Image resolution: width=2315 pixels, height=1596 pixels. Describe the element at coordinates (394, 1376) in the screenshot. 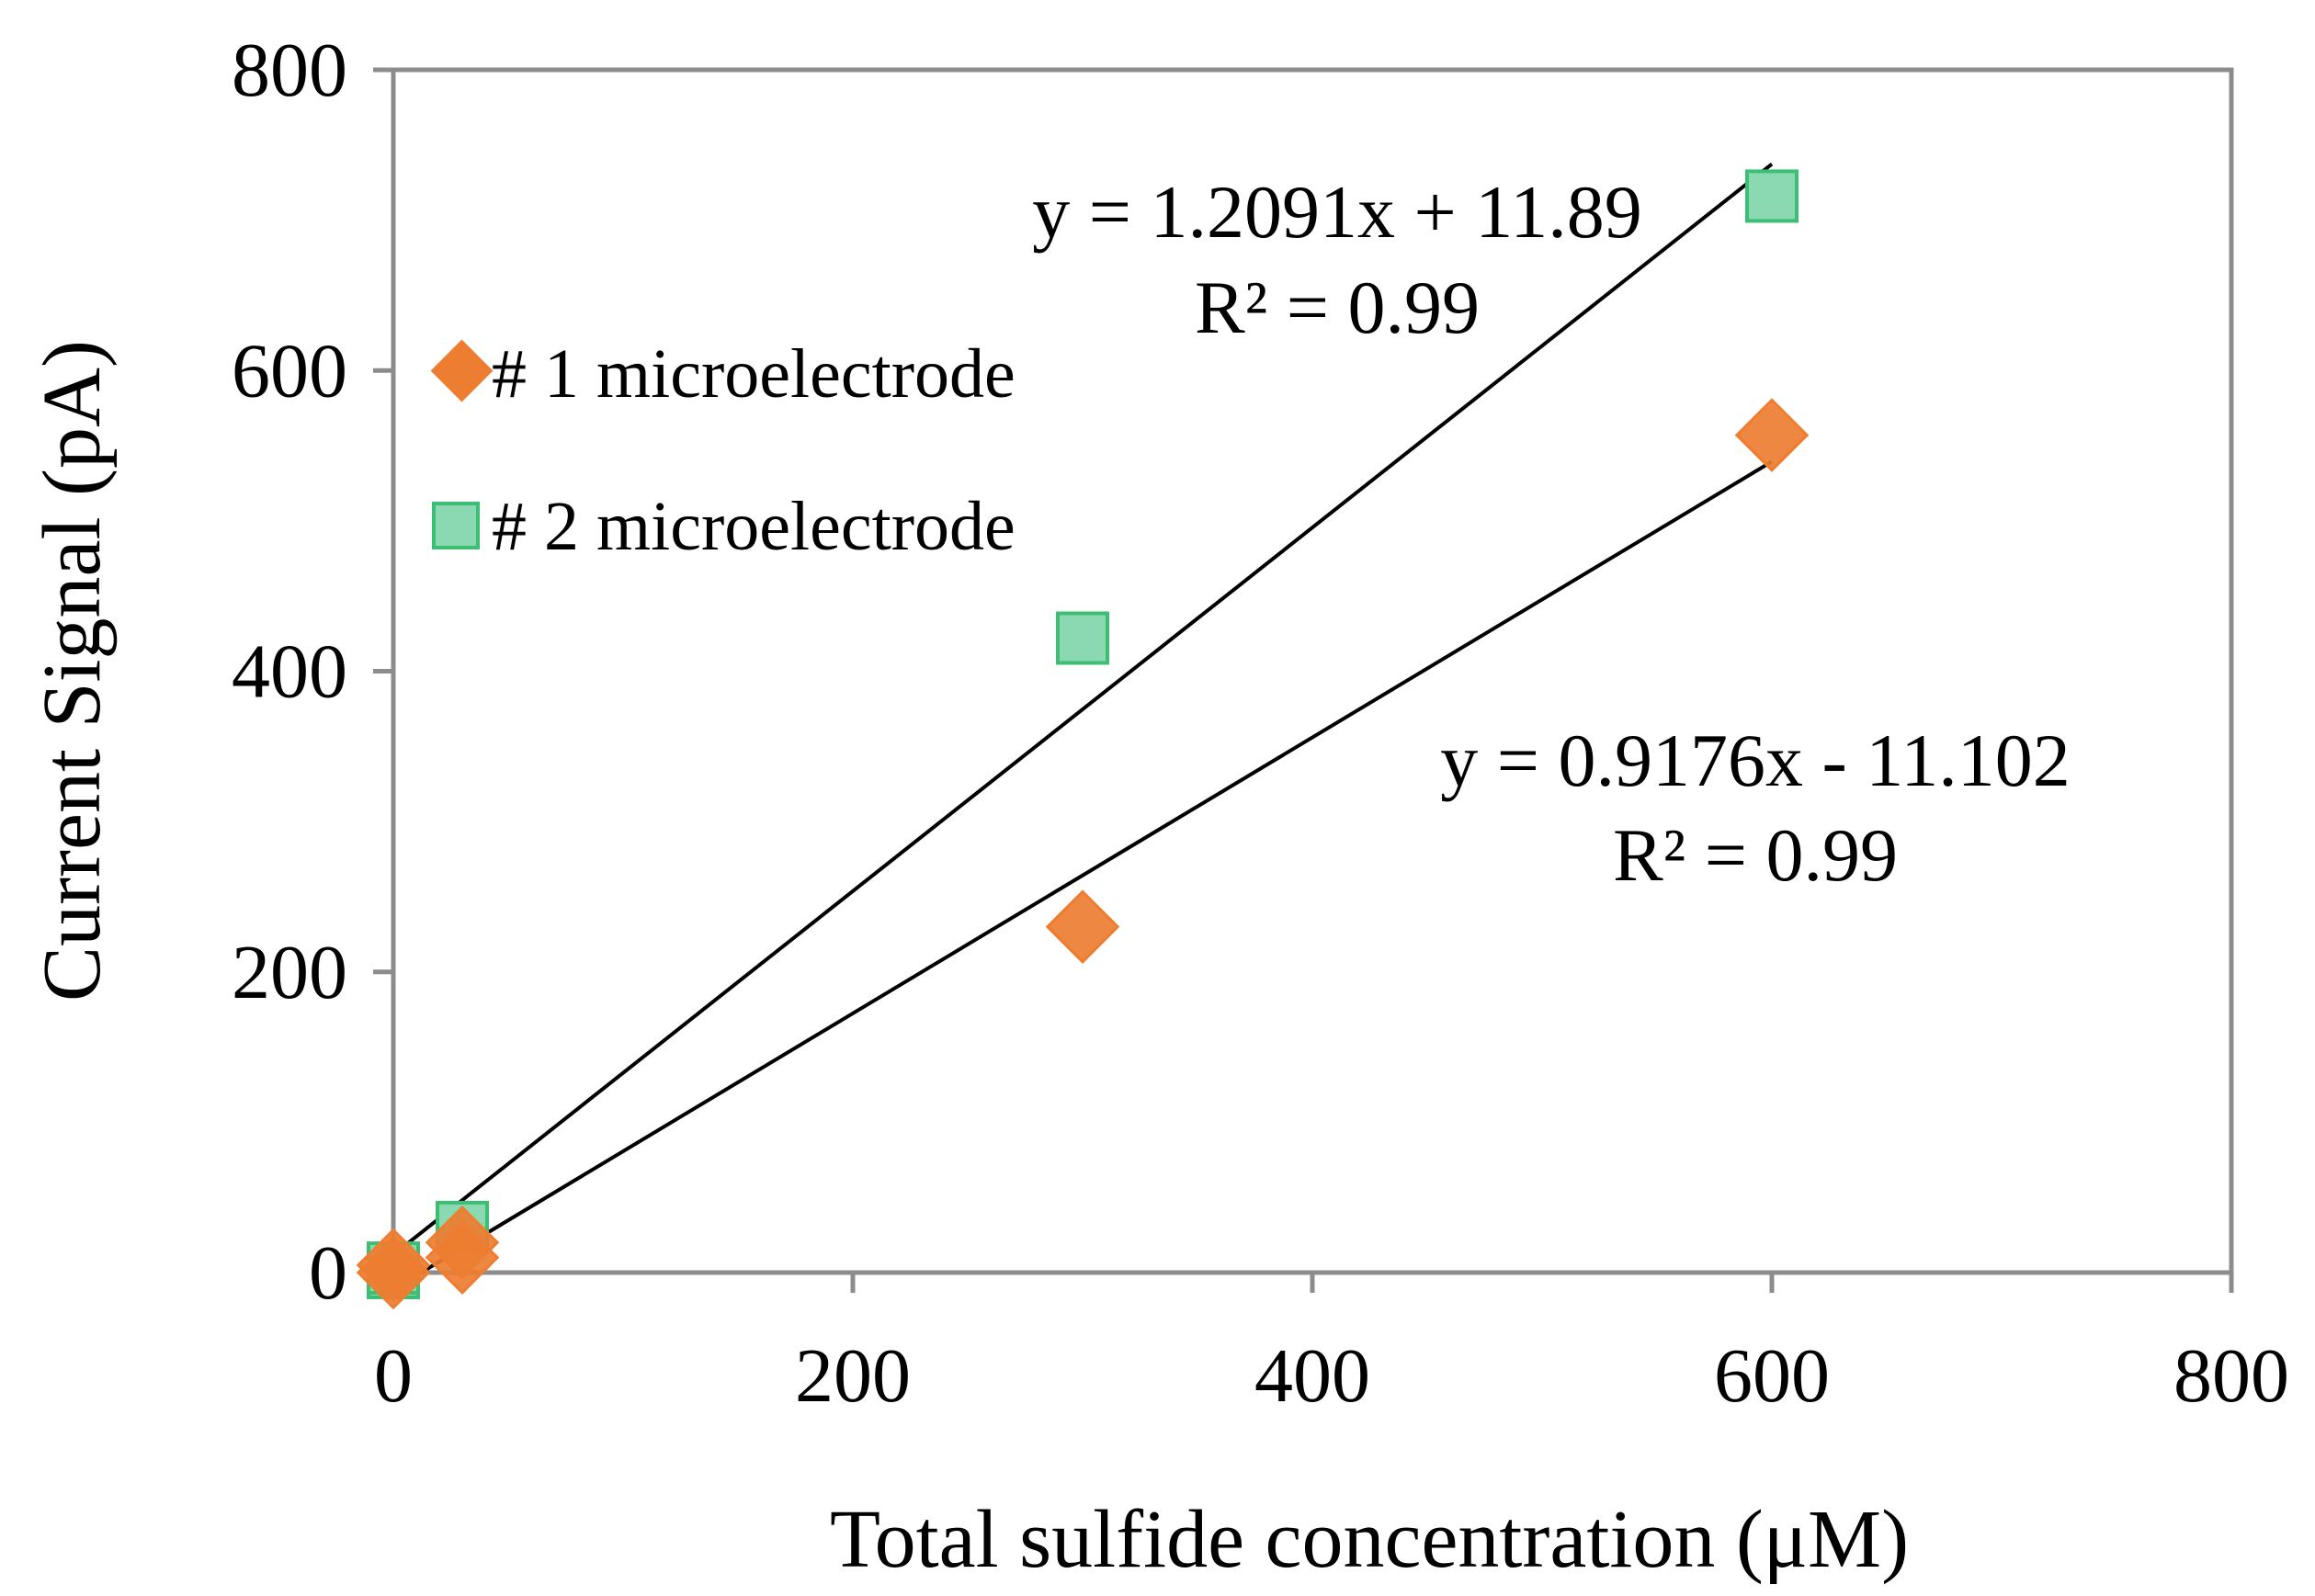

I see `x-tick-label: 0` at that location.